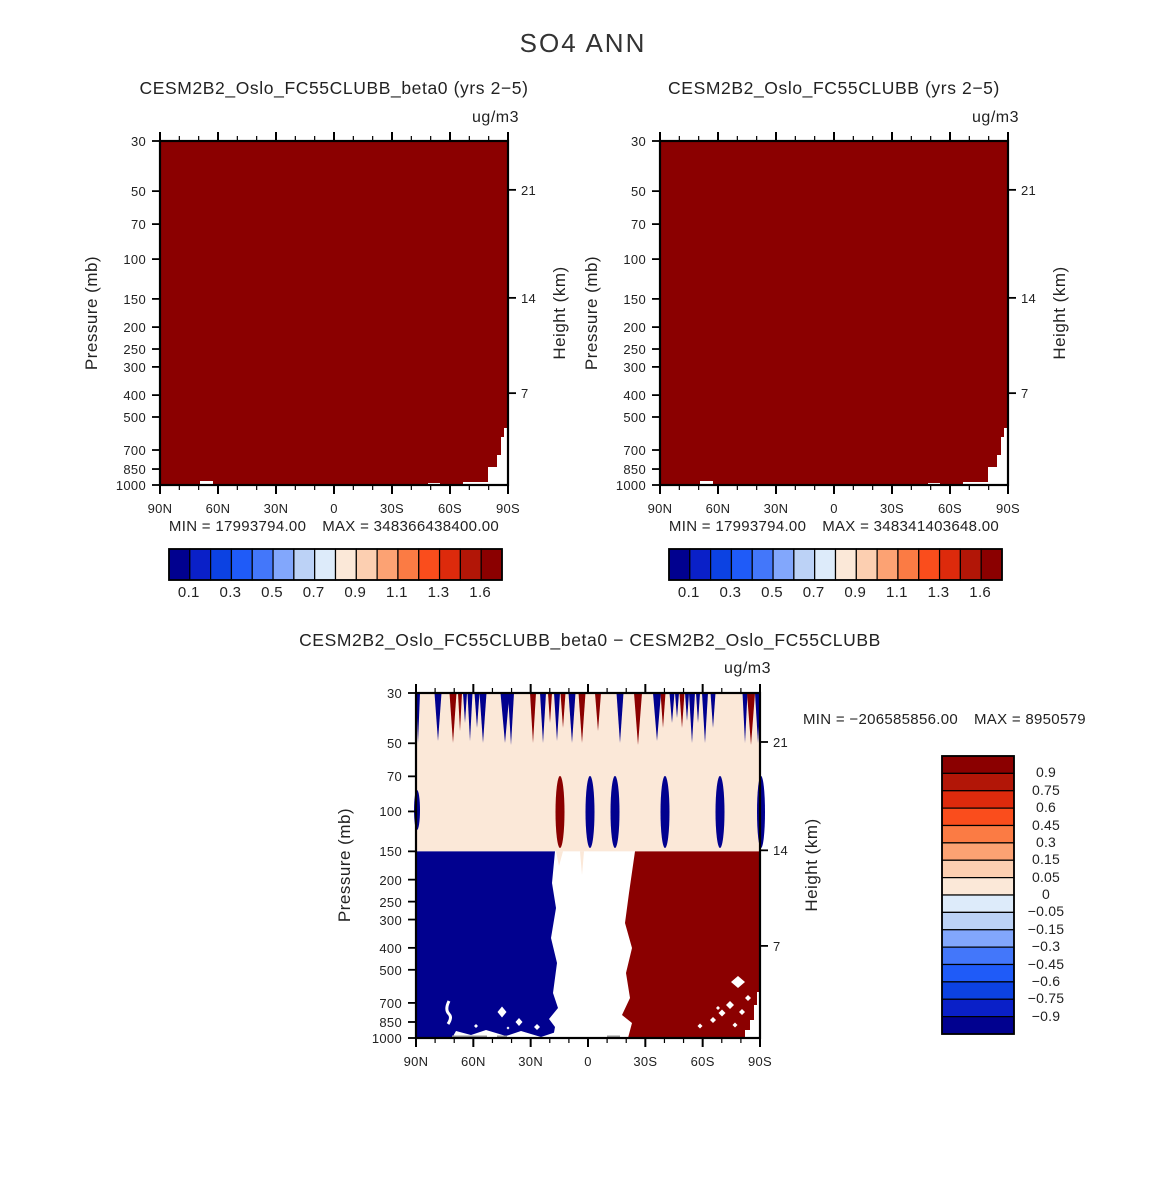  I want to click on pressure-tick-label: 500, so click(134, 417).